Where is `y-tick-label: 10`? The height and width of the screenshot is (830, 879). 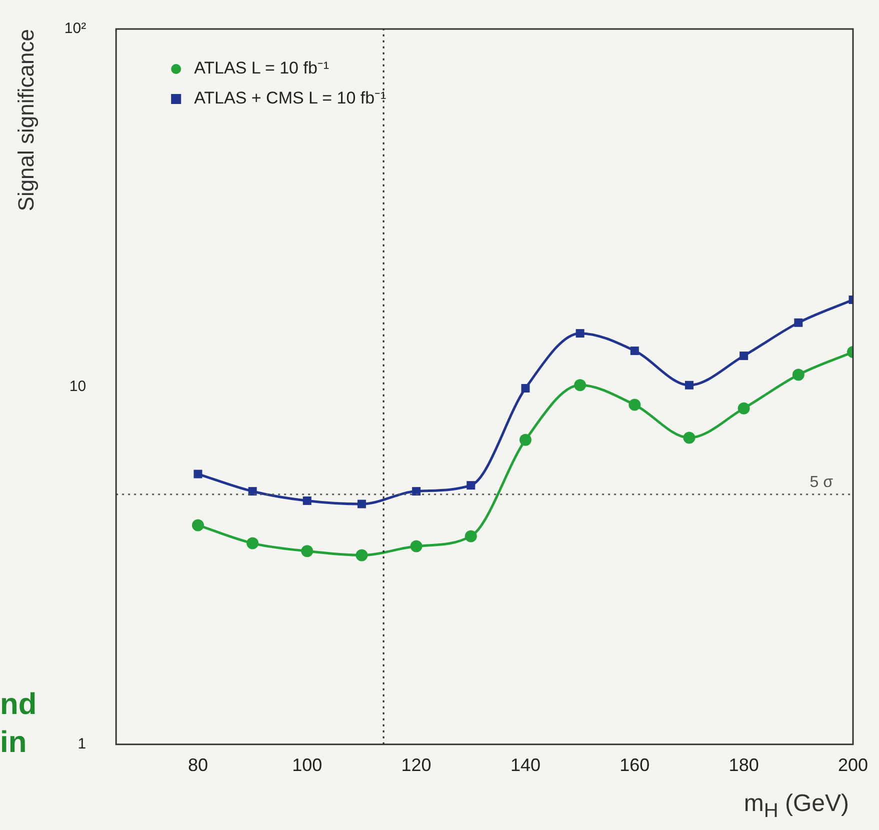
y-tick-label: 10 is located at coordinates (77, 386).